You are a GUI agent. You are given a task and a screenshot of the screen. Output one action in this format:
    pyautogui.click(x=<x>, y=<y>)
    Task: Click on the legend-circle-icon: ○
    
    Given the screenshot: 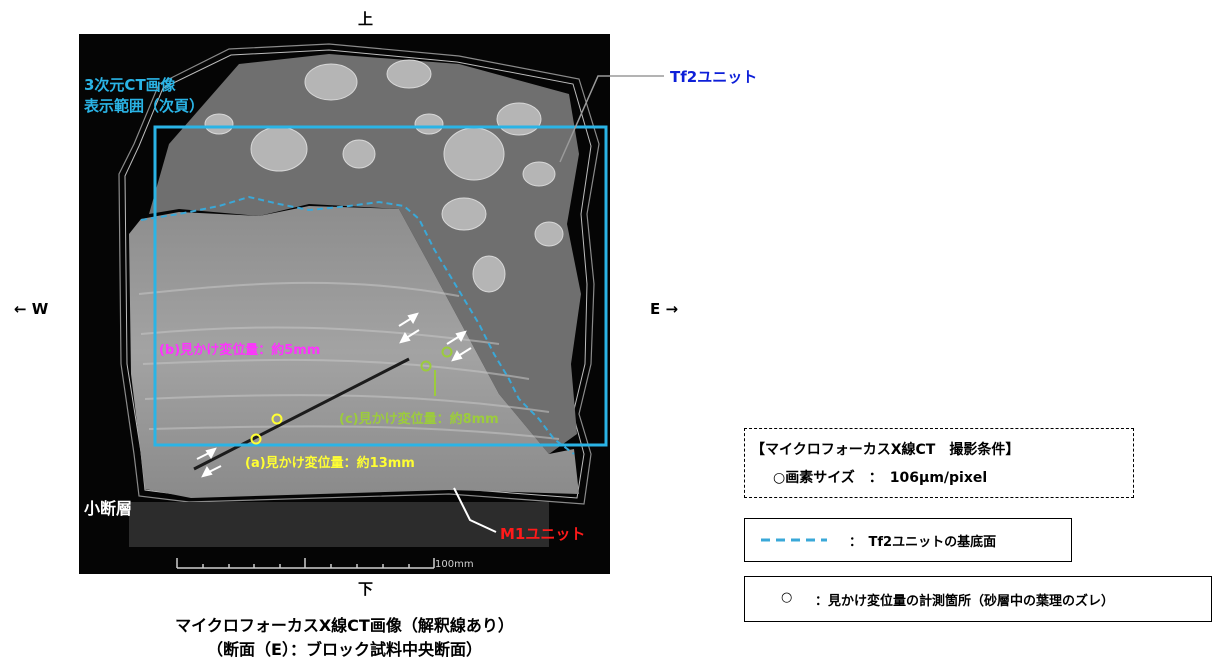 What is the action you would take?
    pyautogui.click(x=787, y=597)
    